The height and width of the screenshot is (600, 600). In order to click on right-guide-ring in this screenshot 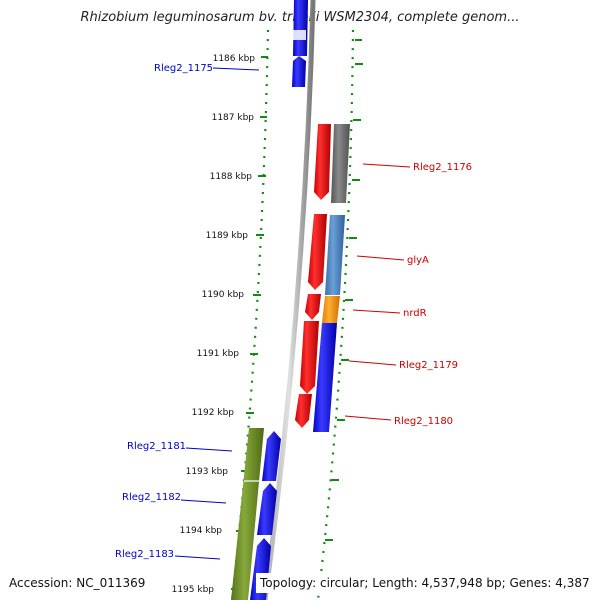, I will do `click(335, 314)`.